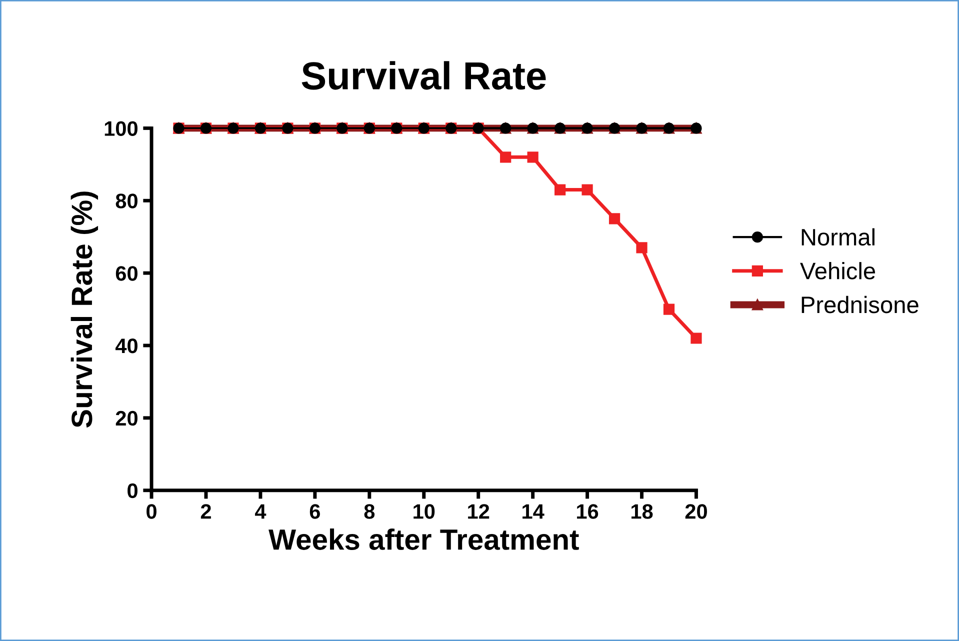 Image resolution: width=959 pixels, height=641 pixels. Describe the element at coordinates (369, 511) in the screenshot. I see `x-tick-label: 8` at that location.